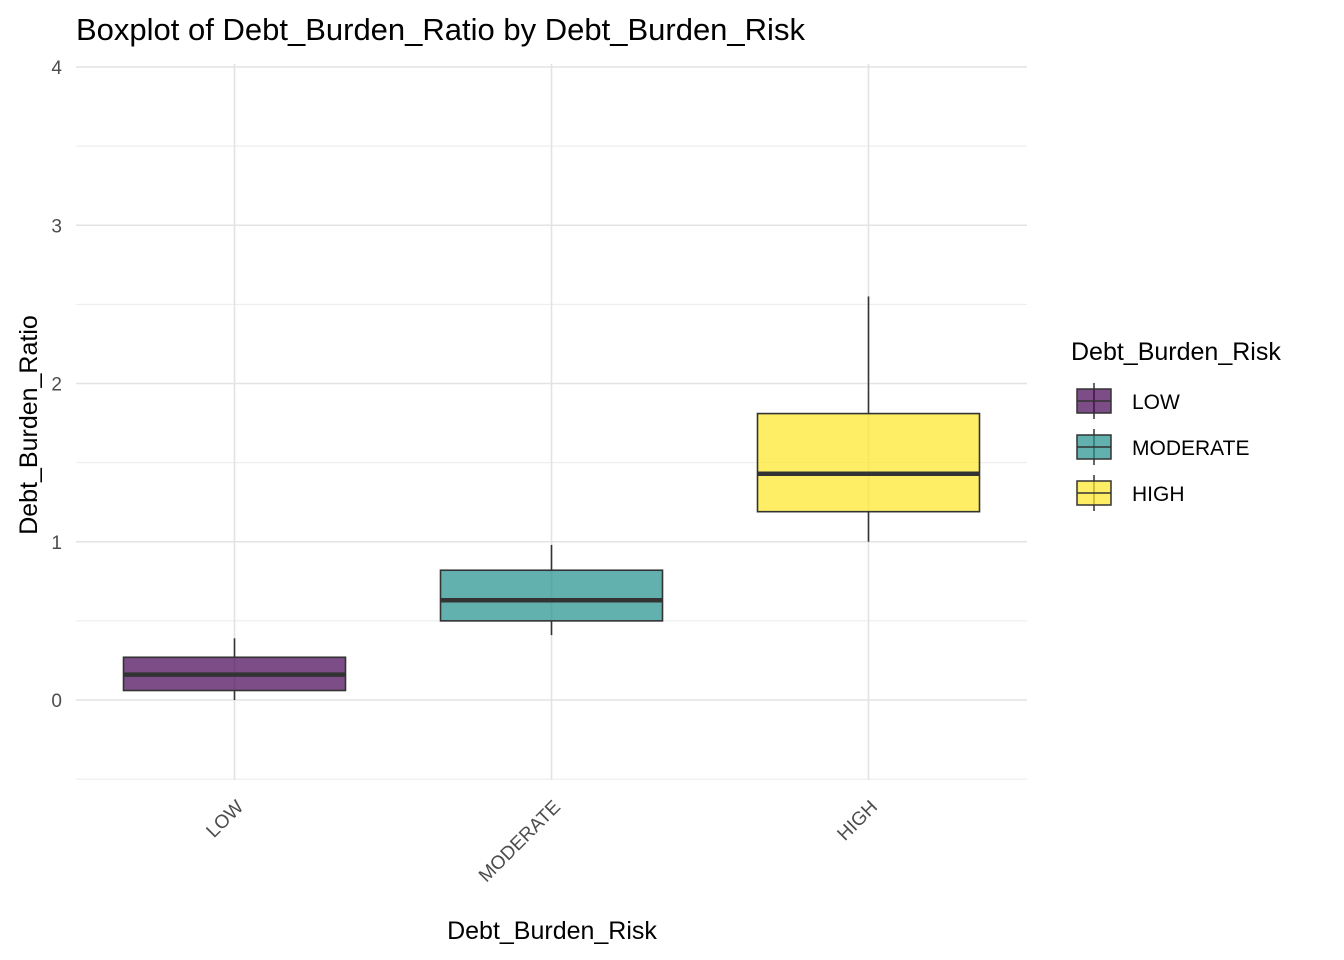 The width and height of the screenshot is (1344, 960). Describe the element at coordinates (29, 425) in the screenshot. I see `y-axis-label: Debt_Burden_Ratio` at that location.